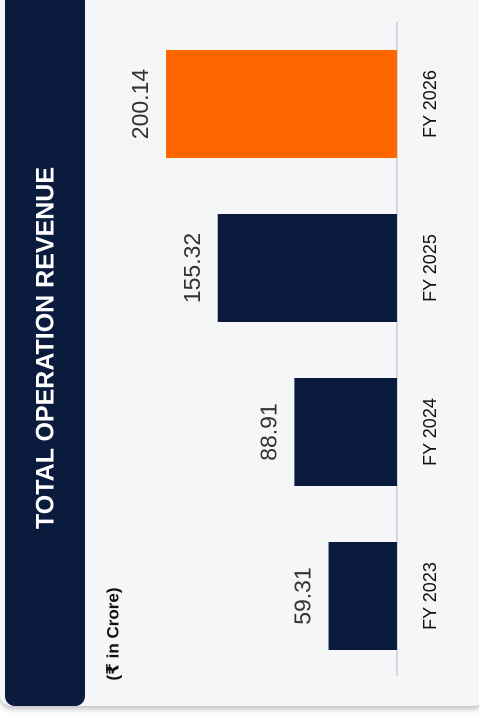  I want to click on value-label: 59.31, so click(303, 596).